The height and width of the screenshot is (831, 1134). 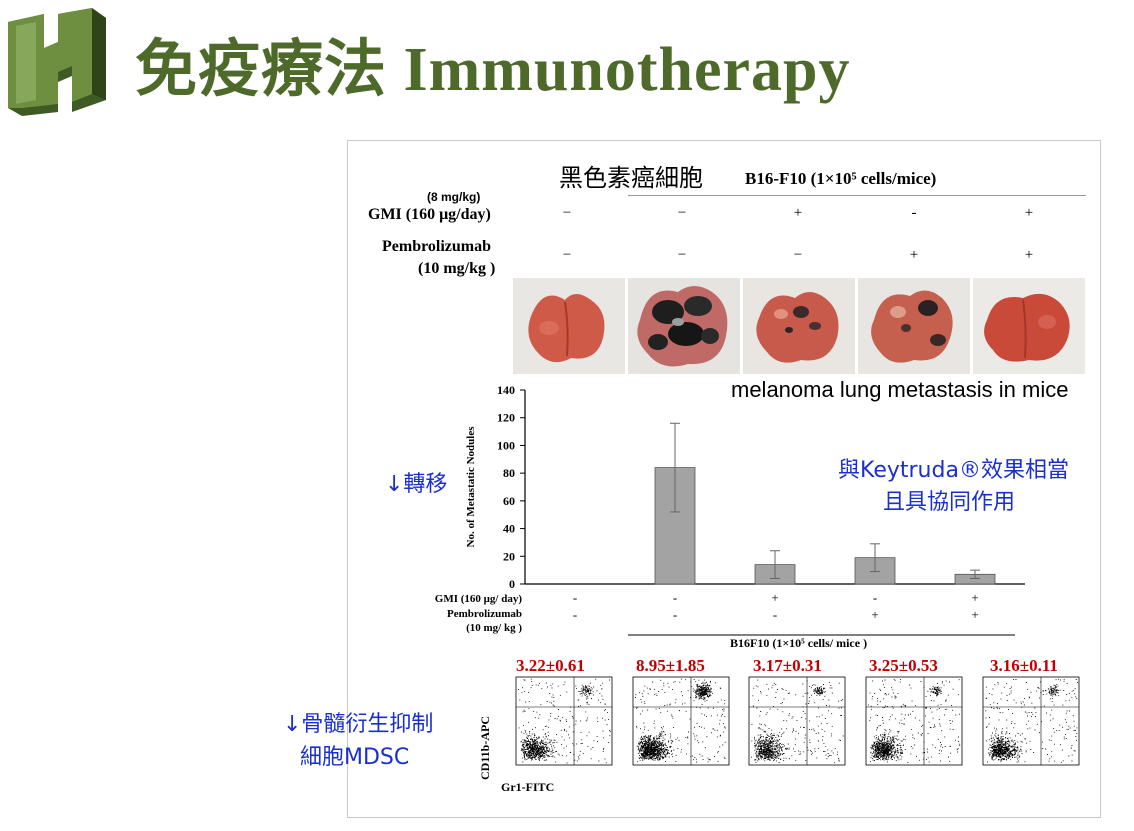 I want to click on model-label: B16-F10 (1×10⁵ cells/mice), so click(x=841, y=178).